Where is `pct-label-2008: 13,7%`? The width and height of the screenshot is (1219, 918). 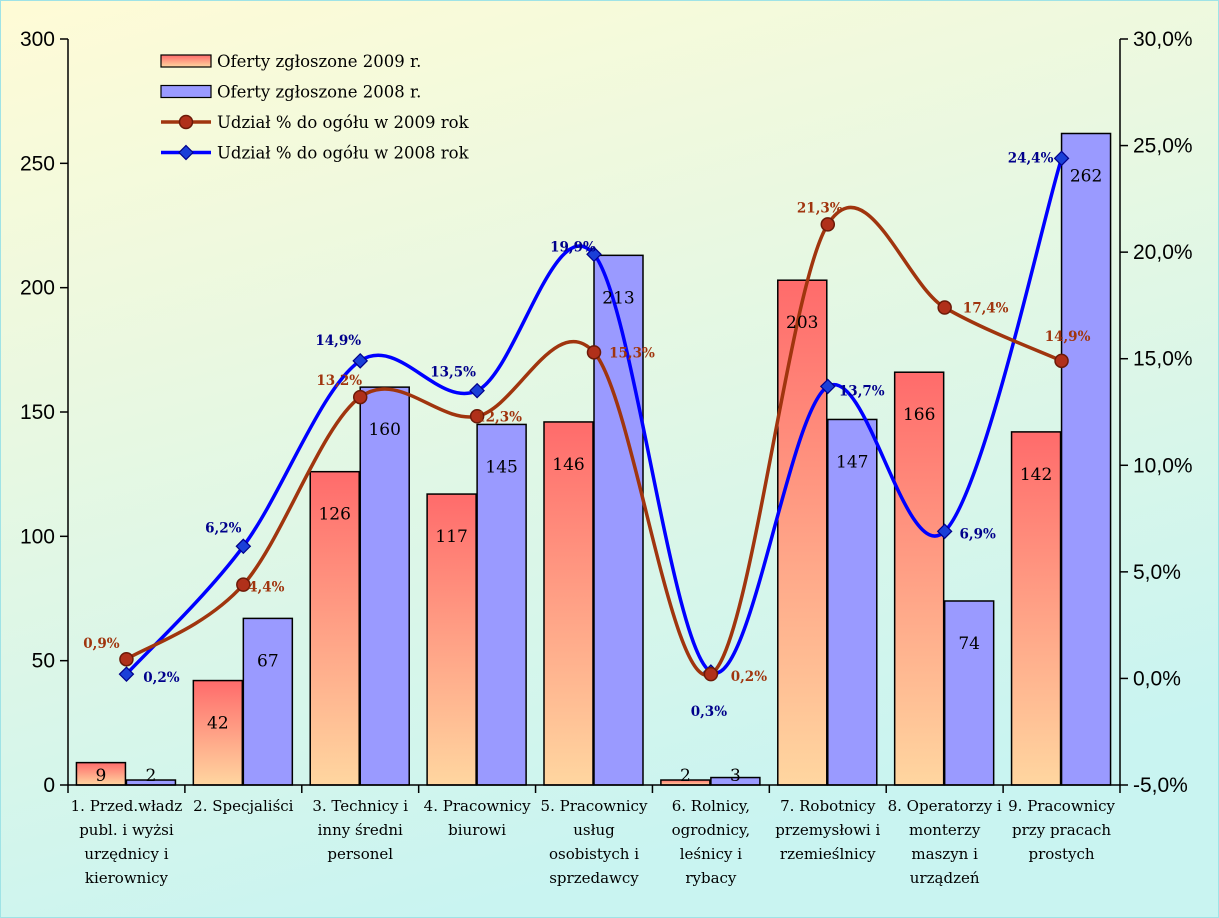 pct-label-2008: 13,7% is located at coordinates (862, 391).